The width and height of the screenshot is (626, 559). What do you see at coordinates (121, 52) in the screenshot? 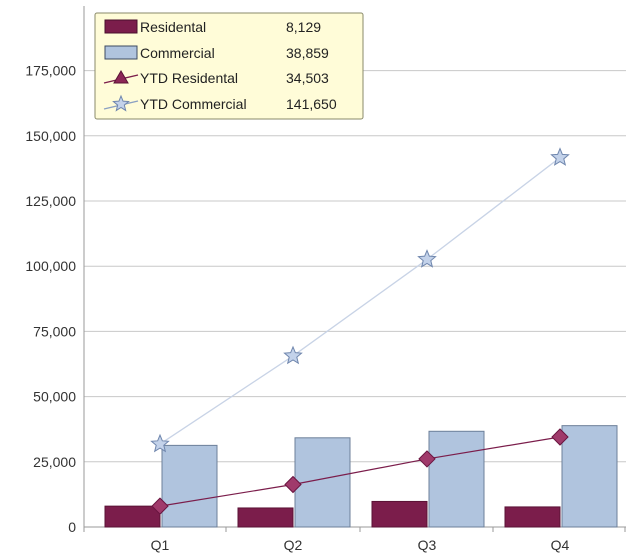
I see `legend-swatch-commercial` at bounding box center [121, 52].